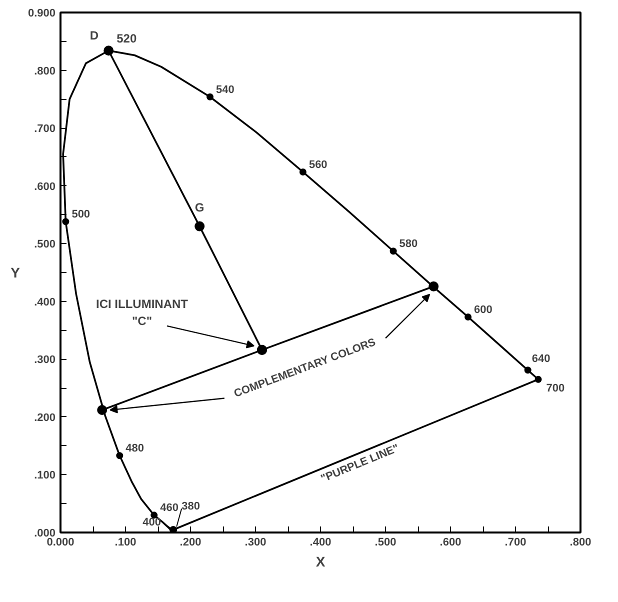  What do you see at coordinates (135, 448) in the screenshot?
I see `annotation: 480` at bounding box center [135, 448].